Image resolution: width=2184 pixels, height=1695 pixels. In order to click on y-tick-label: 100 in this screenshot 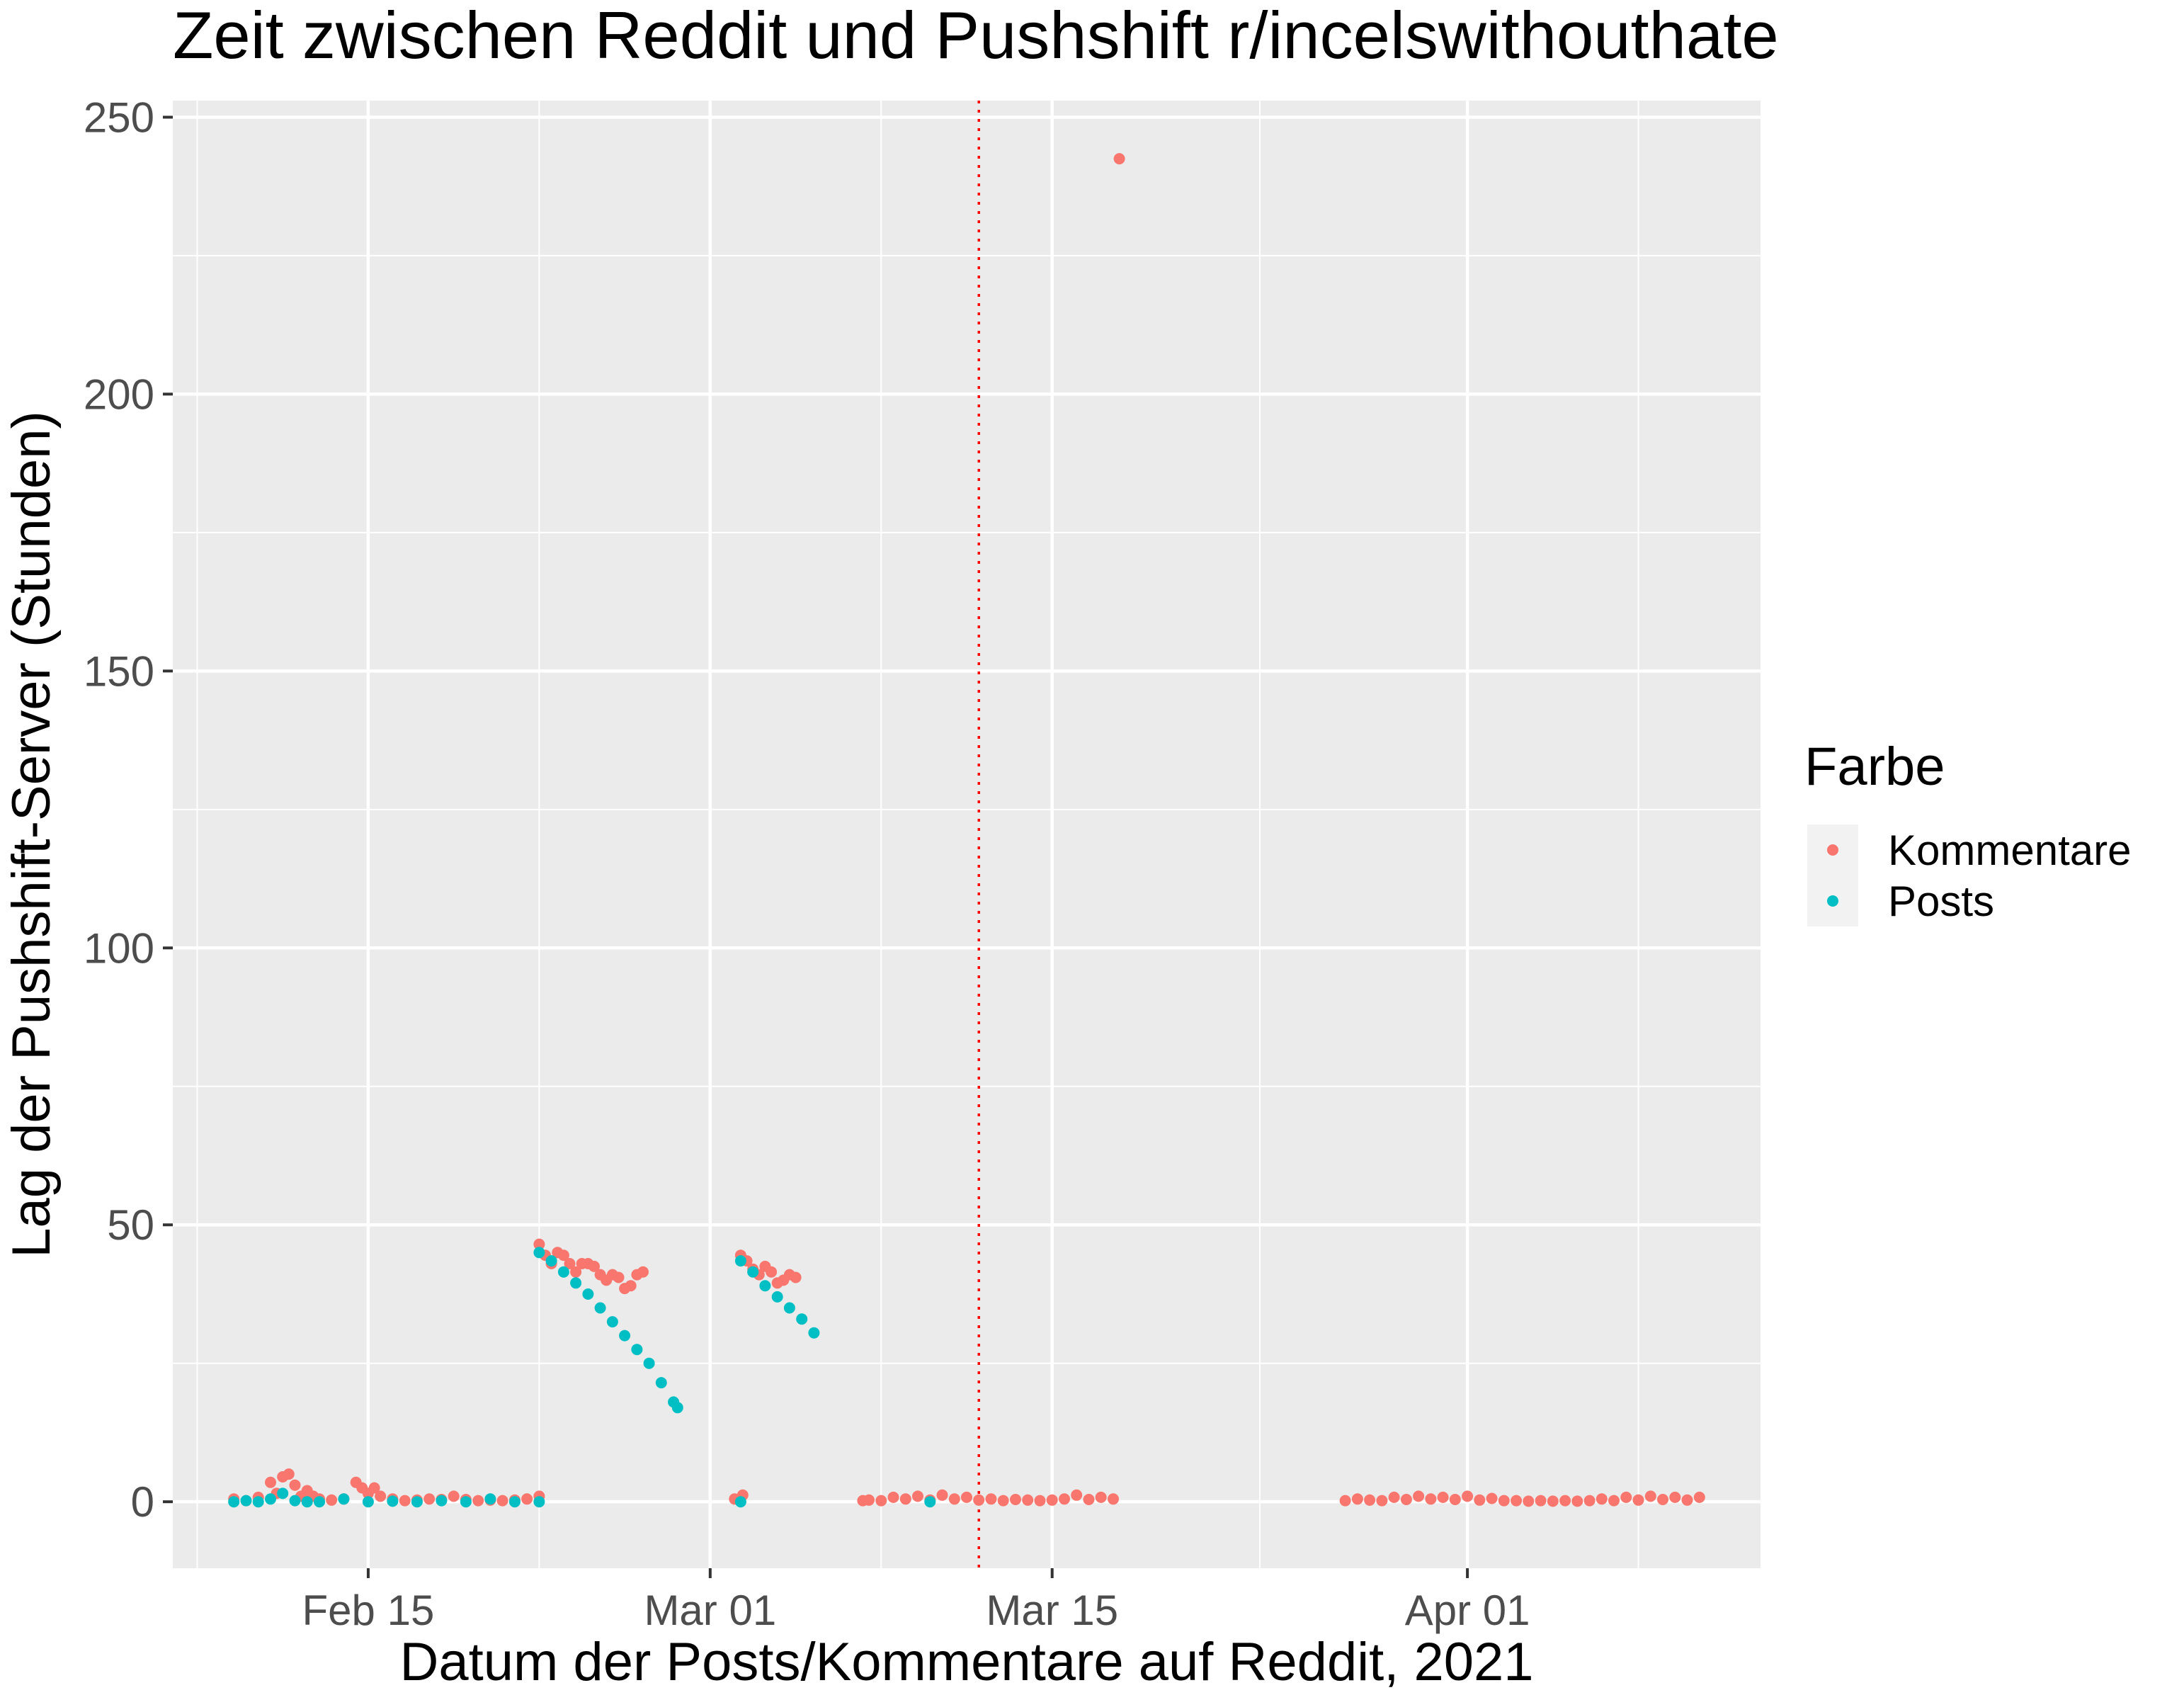, I will do `click(119, 948)`.